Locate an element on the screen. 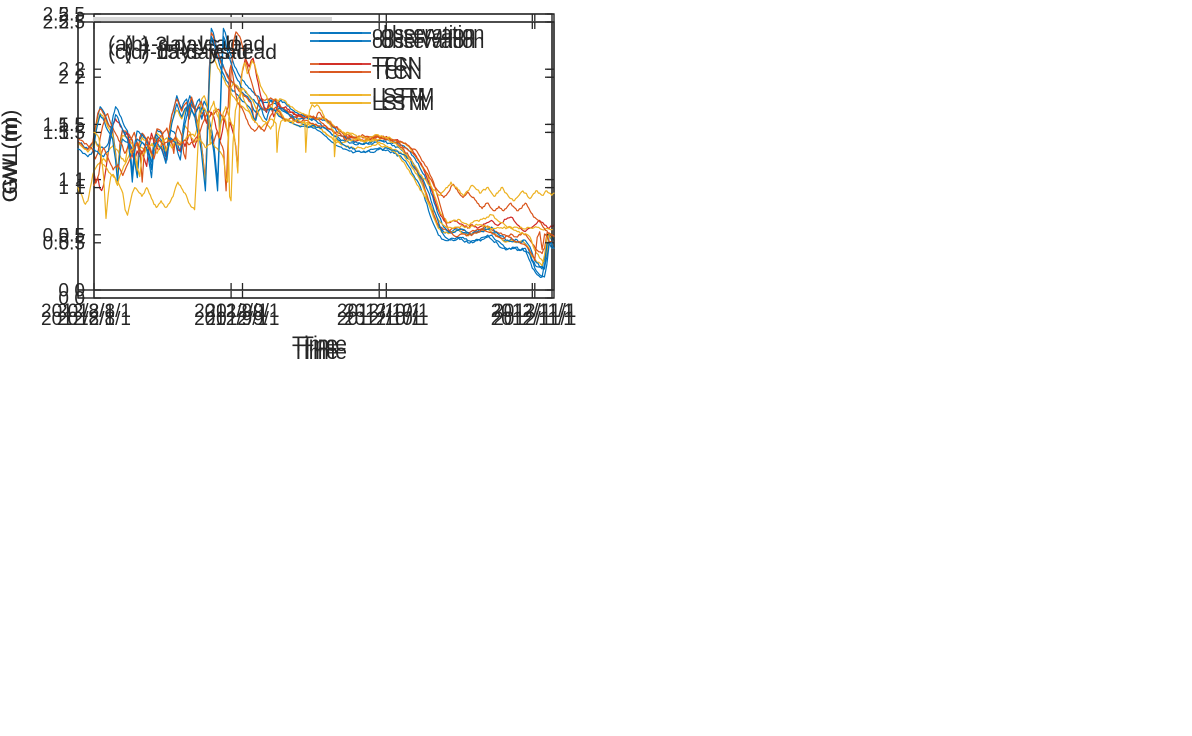 This screenshot has width=1192, height=736. panel-annotation: (a) 1-day-lead is located at coordinates (173, 44).